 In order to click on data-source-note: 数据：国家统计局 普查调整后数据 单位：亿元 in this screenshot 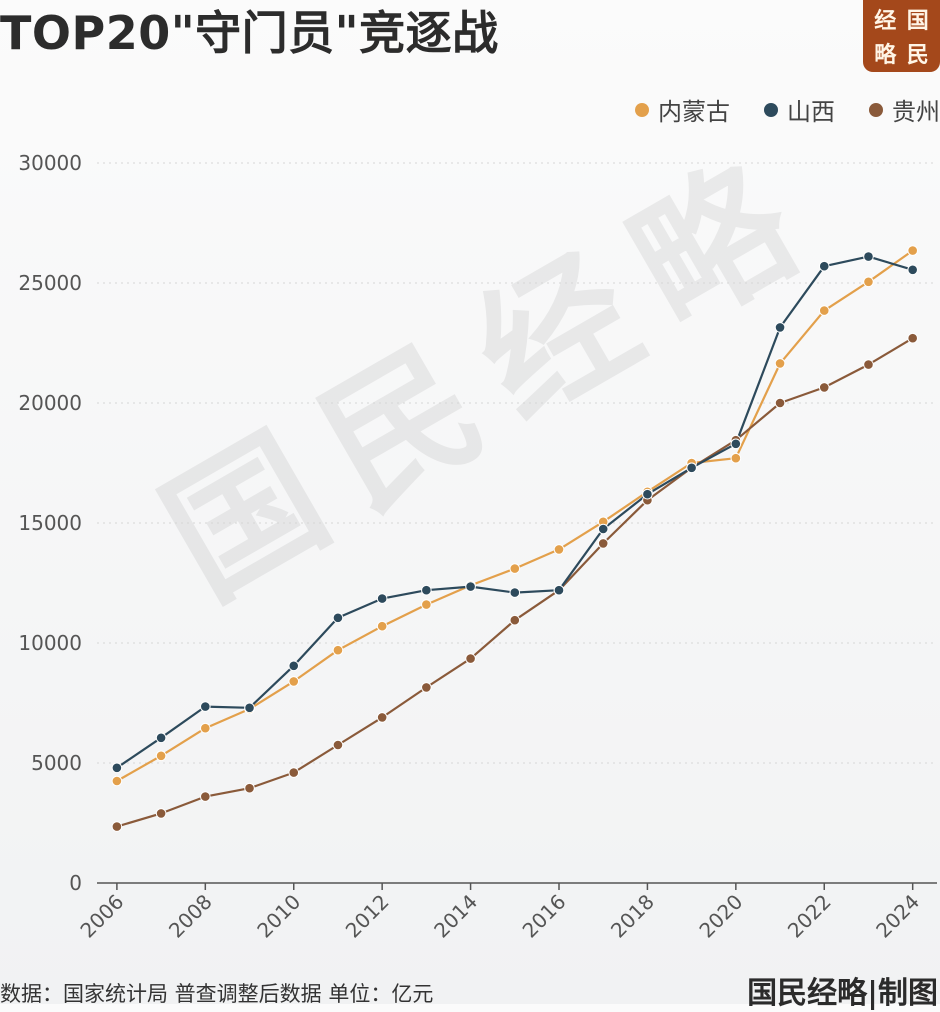, I will do `click(217, 994)`.